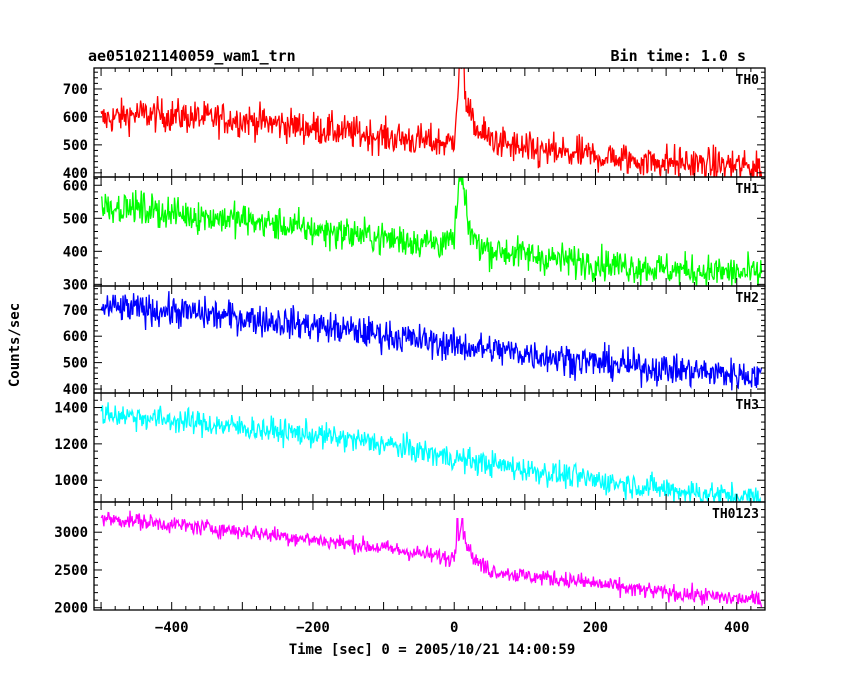 The height and width of the screenshot is (680, 850). I want to click on y-tick-label: 1000, so click(71, 481).